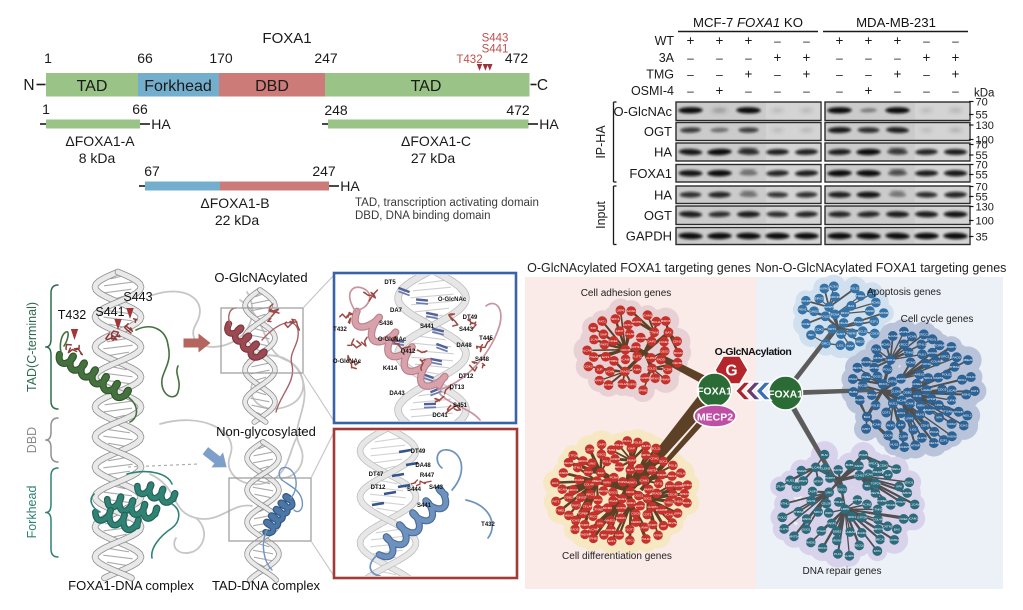  Describe the element at coordinates (825, 316) in the screenshot. I see `svg-text: POLE2` at that location.